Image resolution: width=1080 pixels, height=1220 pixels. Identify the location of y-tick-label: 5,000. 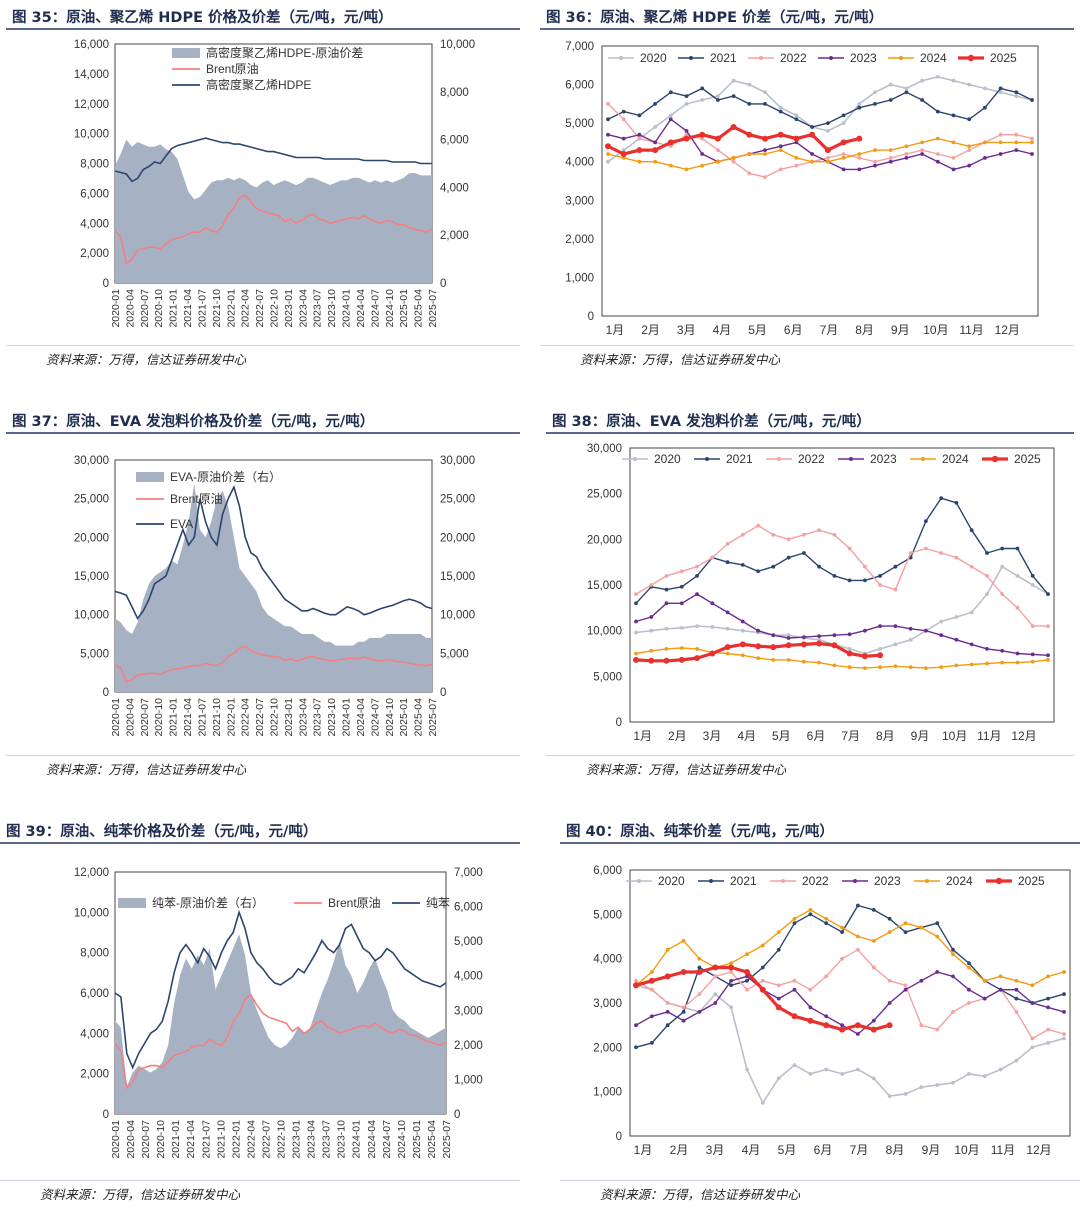
(607, 677).